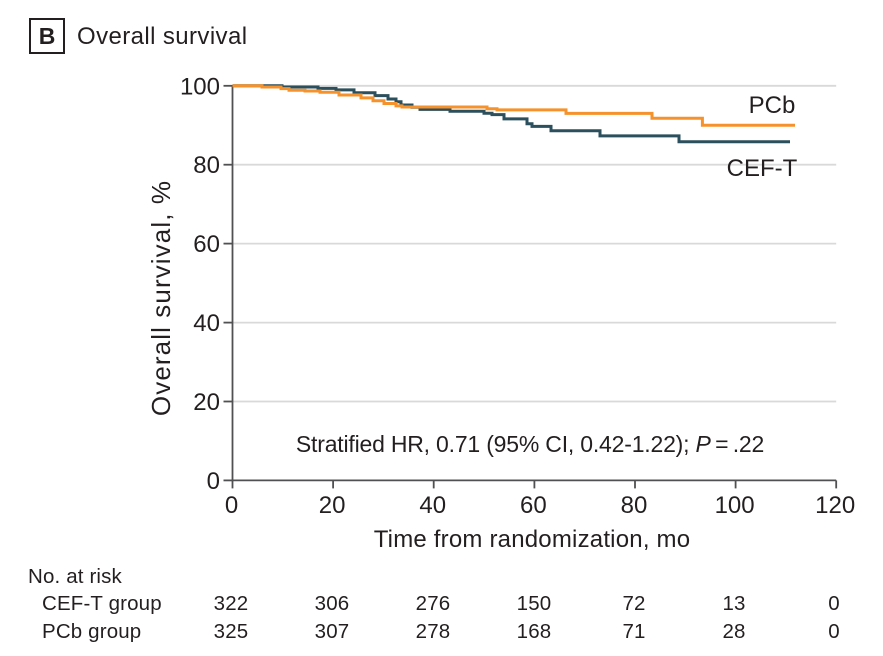 This screenshot has width=883, height=656. What do you see at coordinates (75, 576) in the screenshot?
I see `svg-text: No. at risk` at bounding box center [75, 576].